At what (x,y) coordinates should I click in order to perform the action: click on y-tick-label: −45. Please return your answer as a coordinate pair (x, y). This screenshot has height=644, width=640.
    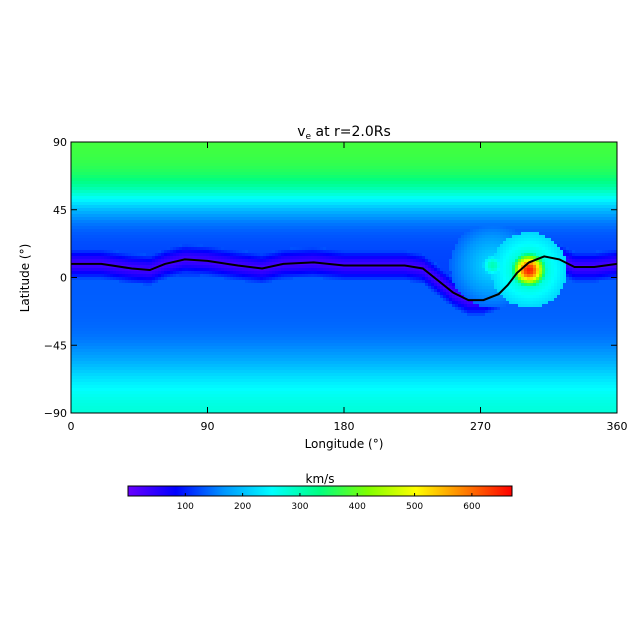
    Looking at the image, I should click on (55, 345).